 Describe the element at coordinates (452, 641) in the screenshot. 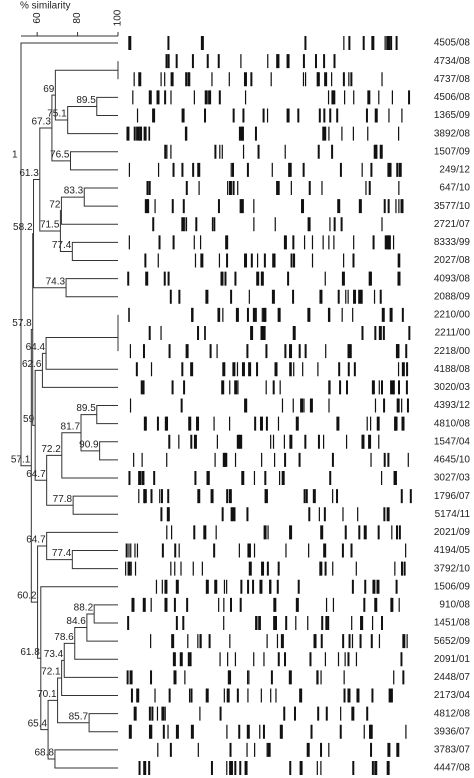

I see `strain-label: 5652/09` at that location.